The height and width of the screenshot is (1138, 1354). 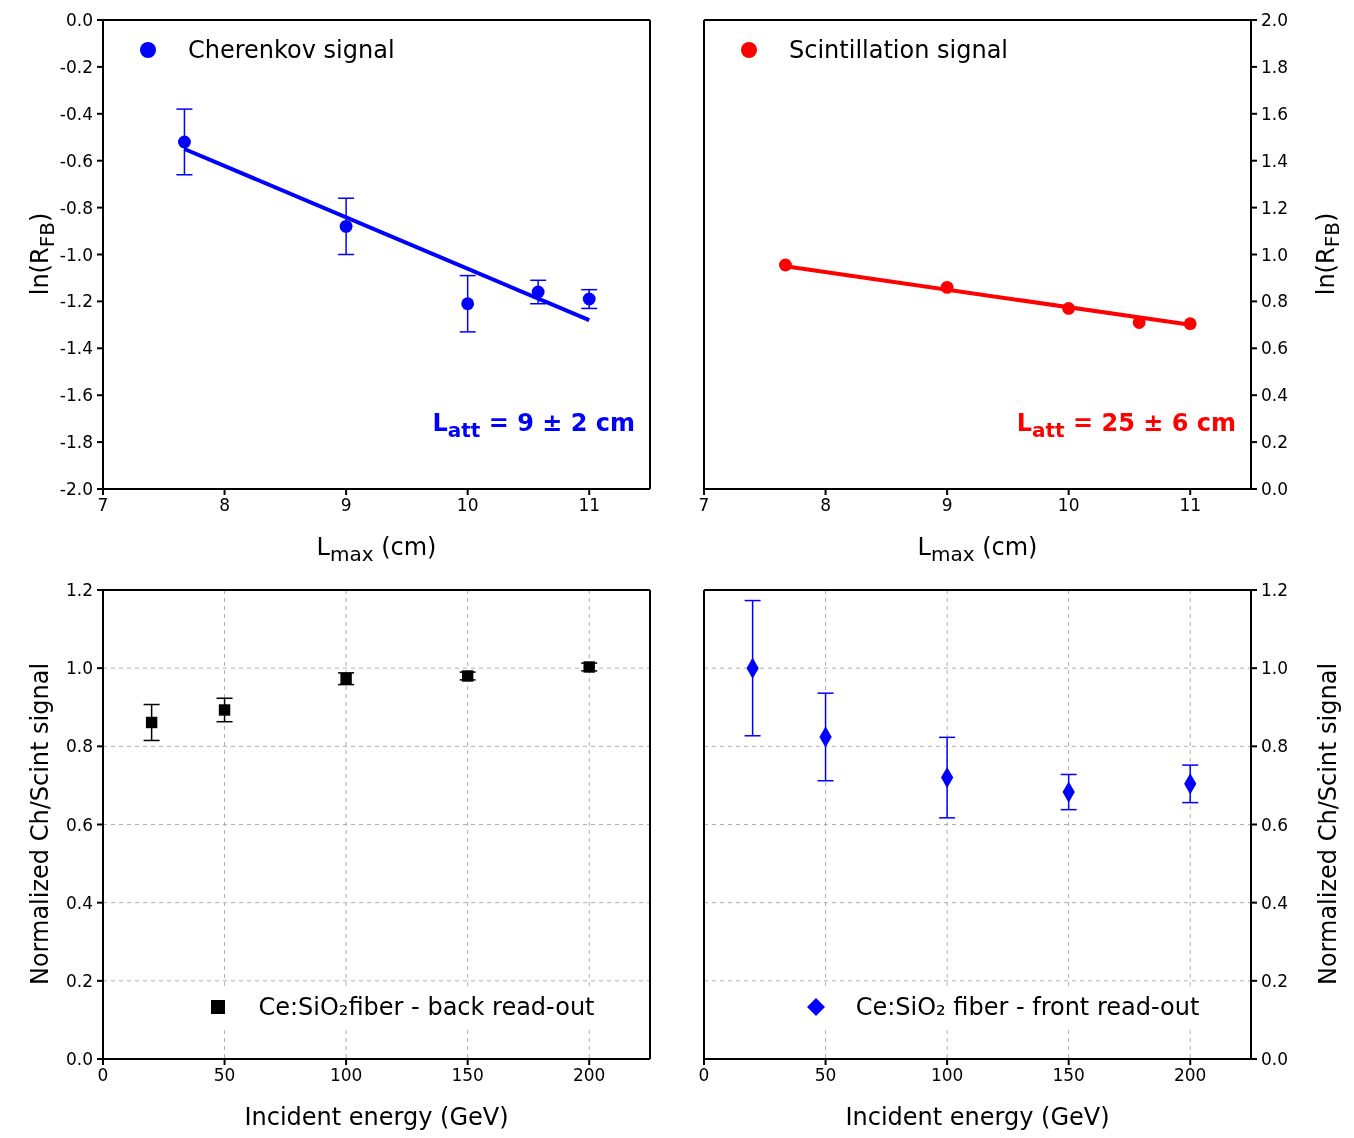 I want to click on y-tick-label: -0.6, so click(x=76, y=160).